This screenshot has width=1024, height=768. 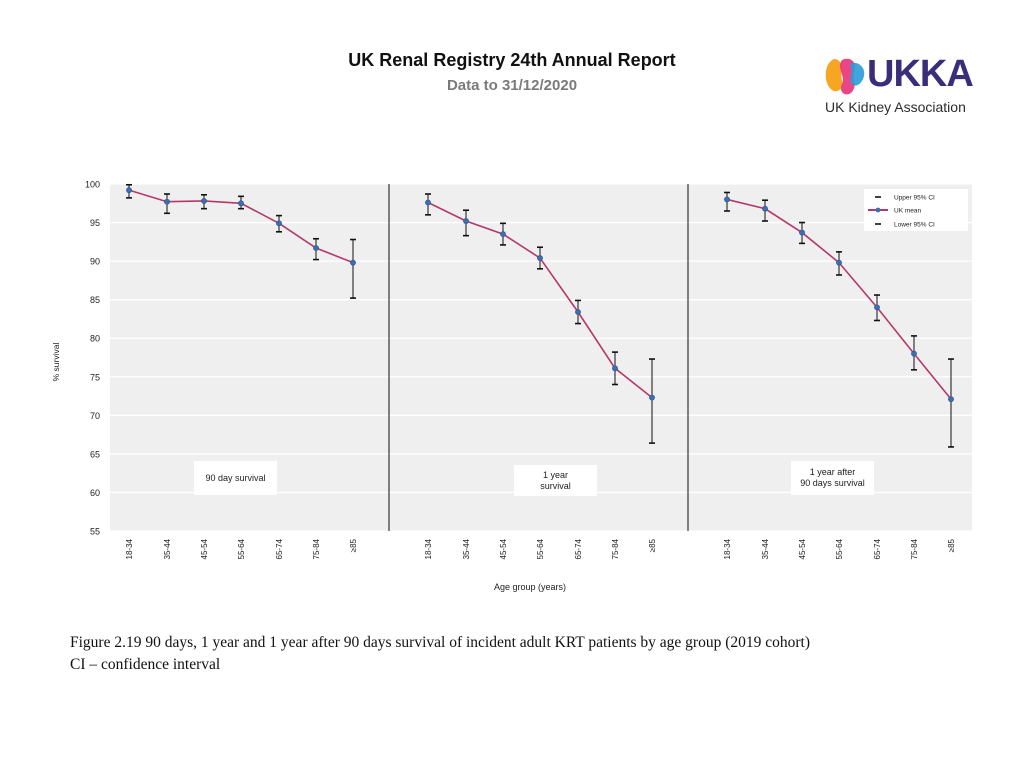 What do you see at coordinates (512, 60) in the screenshot?
I see `report-title: UK Renal Registry 24th Annual Report` at bounding box center [512, 60].